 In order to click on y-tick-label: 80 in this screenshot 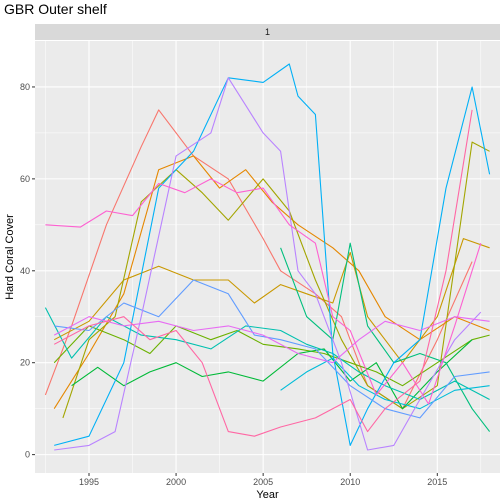, I will do `click(25, 87)`.